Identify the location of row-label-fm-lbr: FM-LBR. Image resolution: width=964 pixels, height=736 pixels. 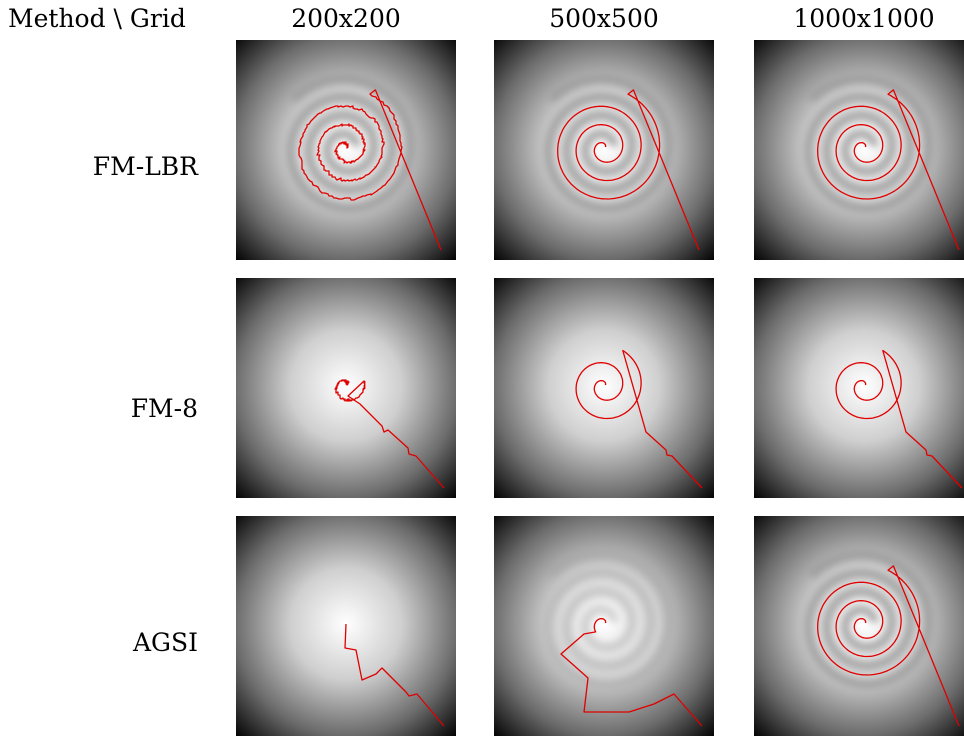
(145, 166).